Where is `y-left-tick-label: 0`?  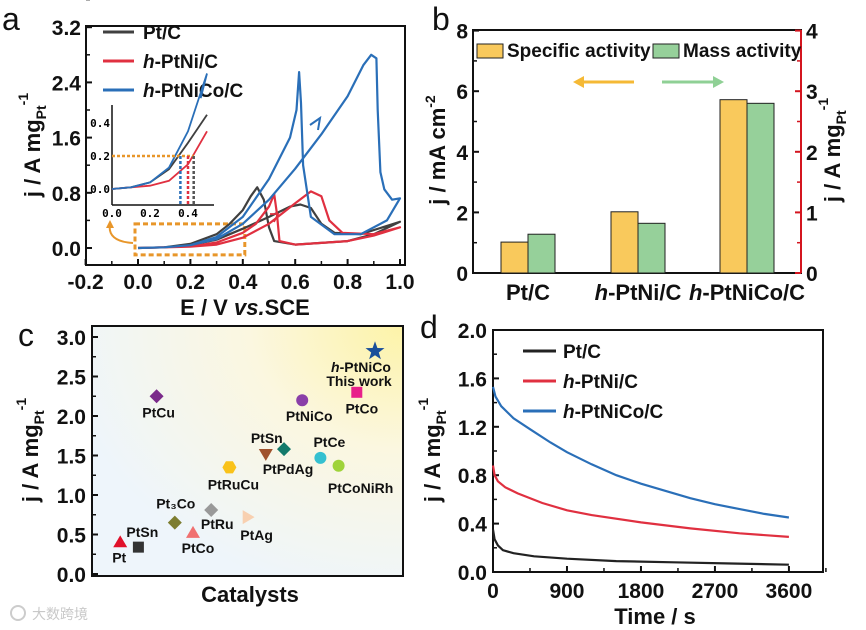
y-left-tick-label: 0 is located at coordinates (462, 274).